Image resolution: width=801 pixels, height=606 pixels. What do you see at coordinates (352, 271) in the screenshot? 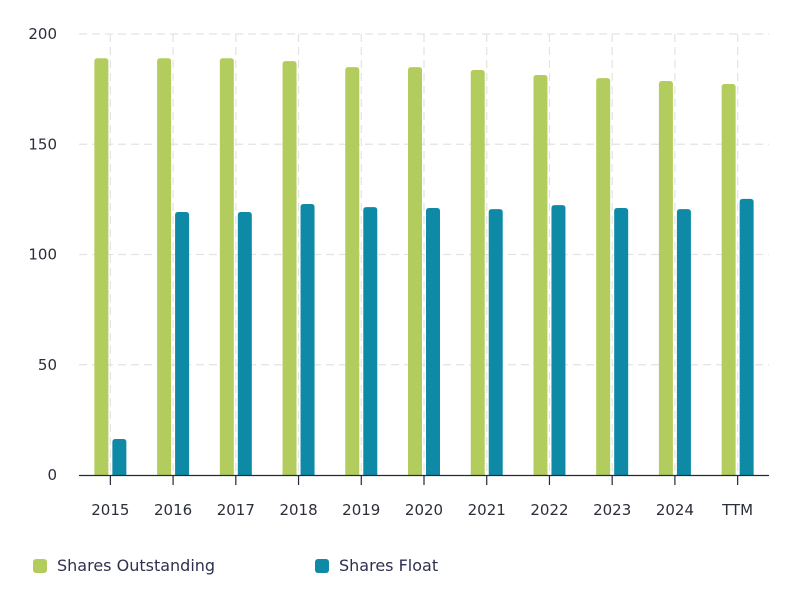
I see `bar-shares-outstanding-2019` at bounding box center [352, 271].